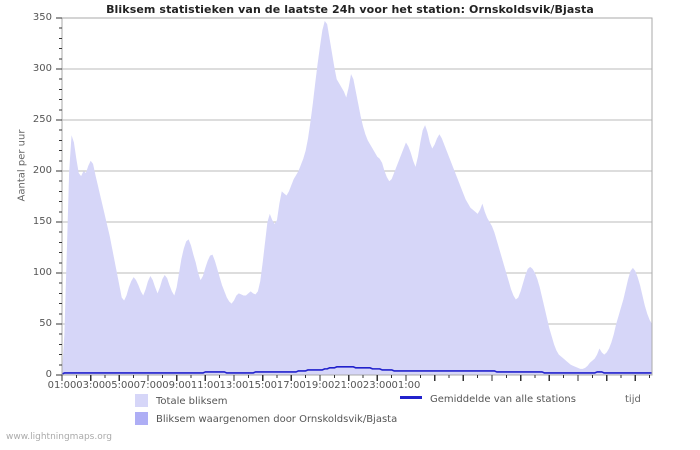 This screenshot has height=450, width=700. I want to click on y-tick-label: 250, so click(42, 119).